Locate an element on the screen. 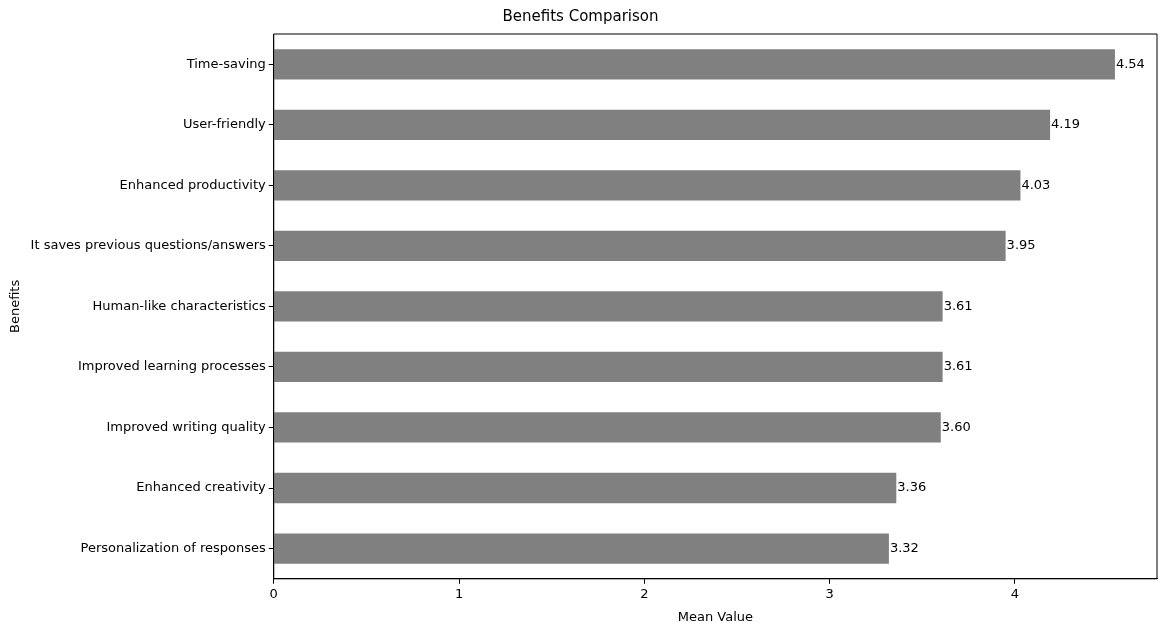 Image resolution: width=1161 pixels, height=633 pixels. data-label: 3.32 is located at coordinates (904, 547).